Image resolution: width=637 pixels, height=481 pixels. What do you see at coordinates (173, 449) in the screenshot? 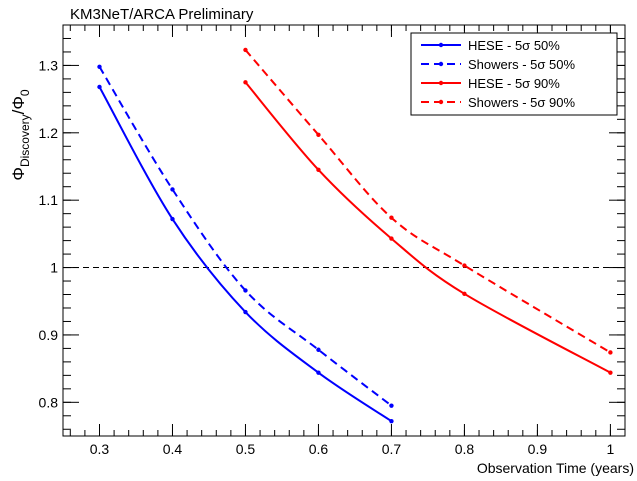
I see `x-tick-label: 0.4` at bounding box center [173, 449].